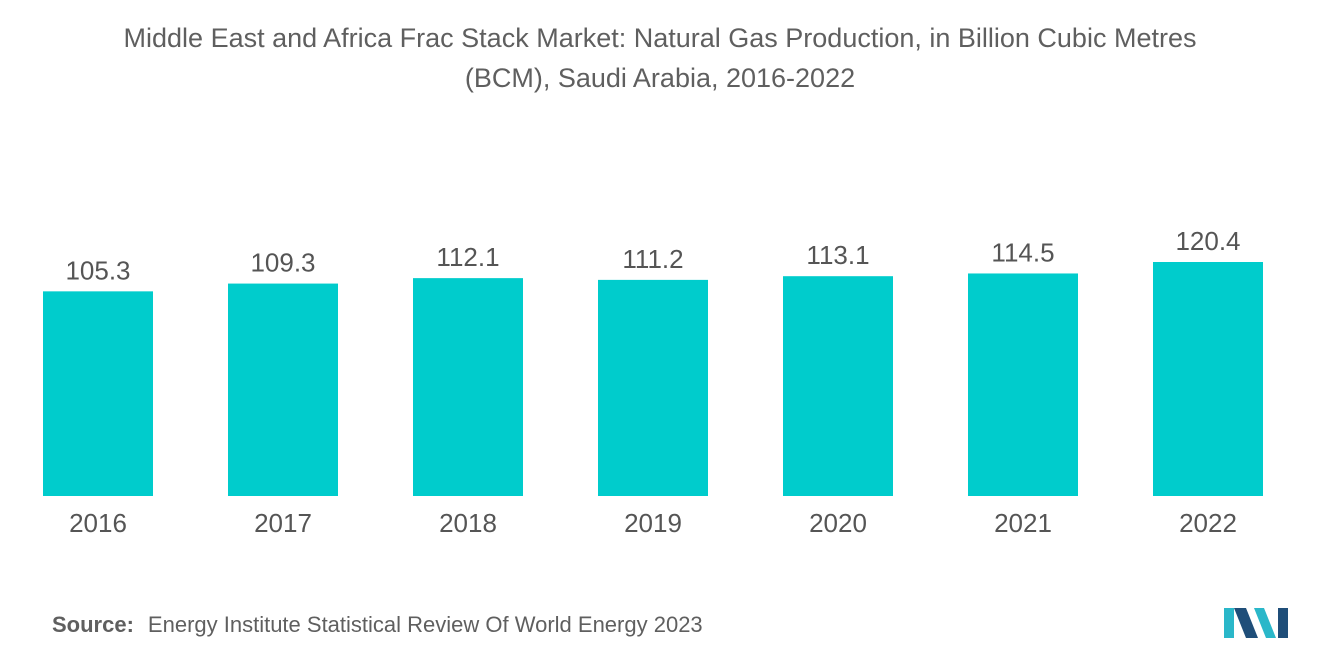 This screenshot has height=665, width=1320. I want to click on value-label-2017: 109.3, so click(282, 263).